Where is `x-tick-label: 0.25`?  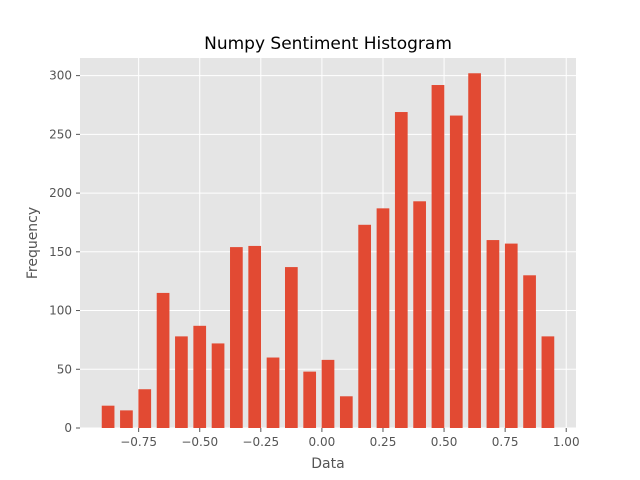 x-tick-label: 0.25 is located at coordinates (383, 442).